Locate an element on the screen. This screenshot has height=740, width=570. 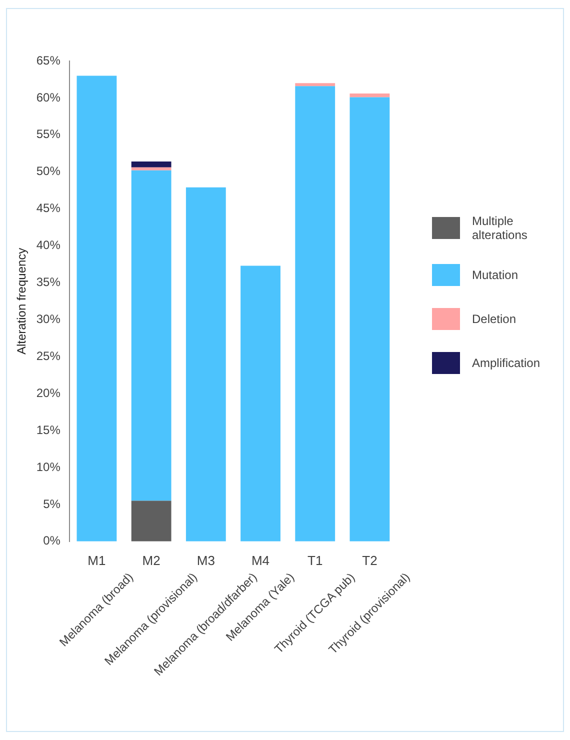
y-tick-label: 65% is located at coordinates (48, 60).